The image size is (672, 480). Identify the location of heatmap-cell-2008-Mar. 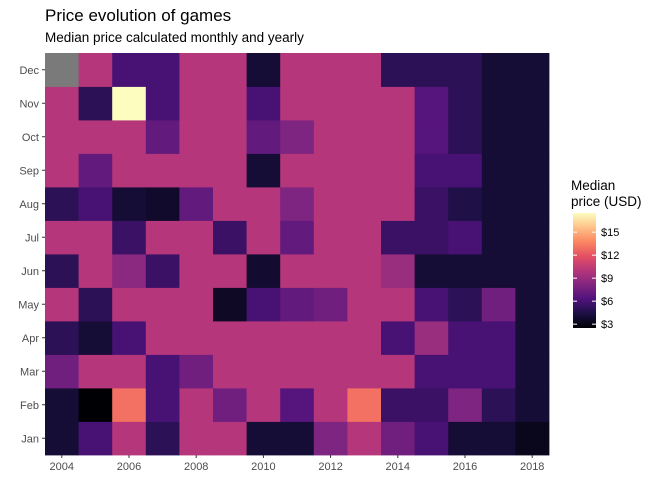
(196, 371).